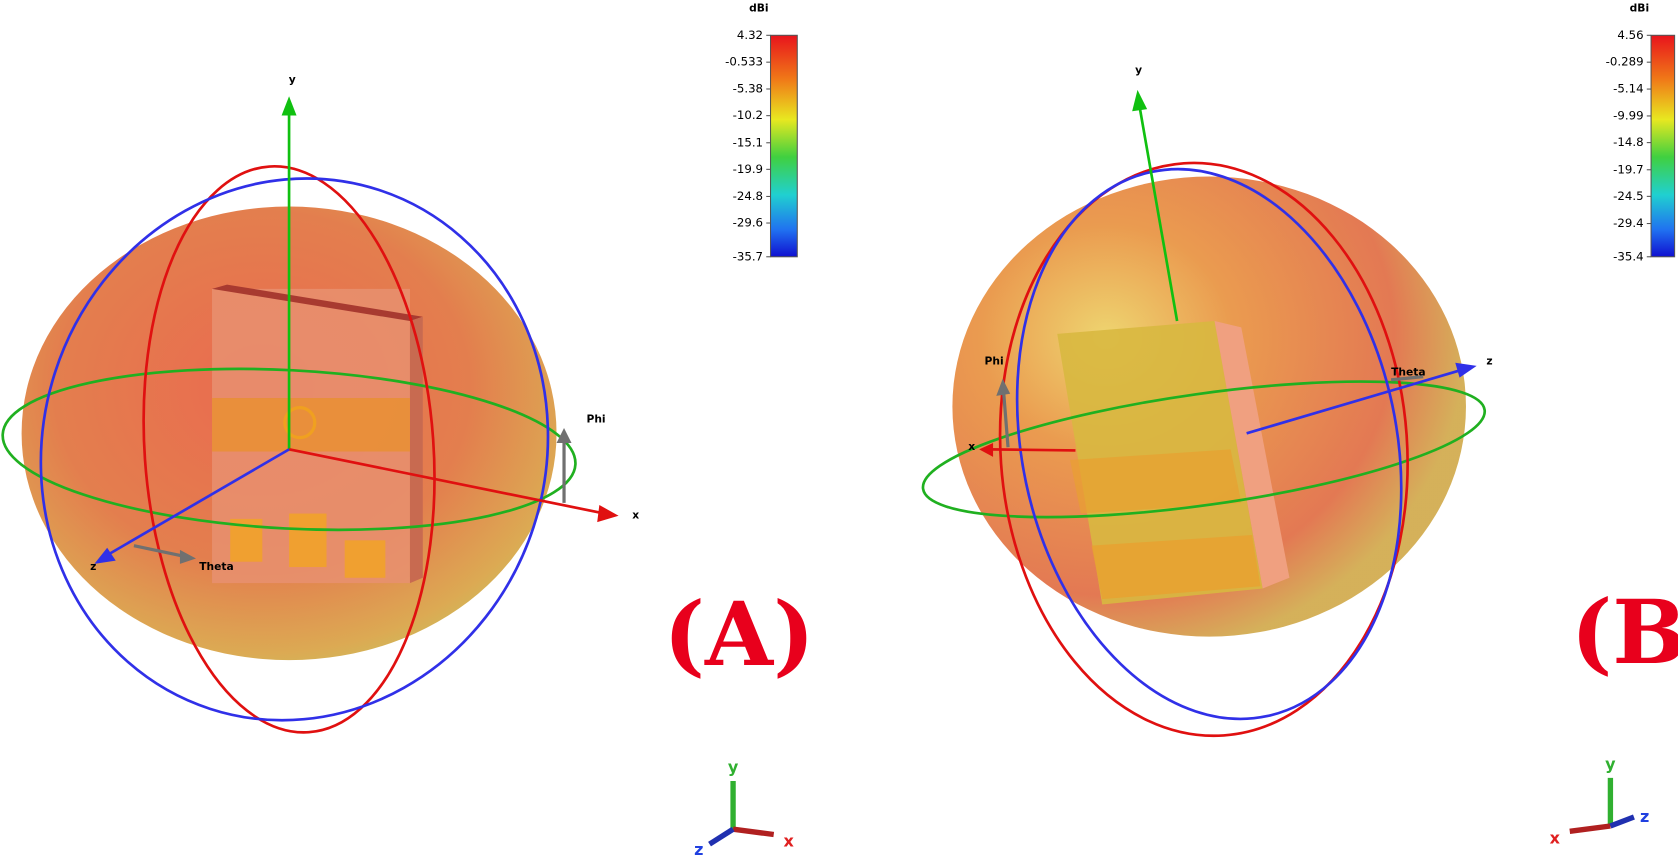 Image resolution: width=1678 pixels, height=857 pixels. I want to click on colorbar-tick-label: -35.7, so click(748, 256).